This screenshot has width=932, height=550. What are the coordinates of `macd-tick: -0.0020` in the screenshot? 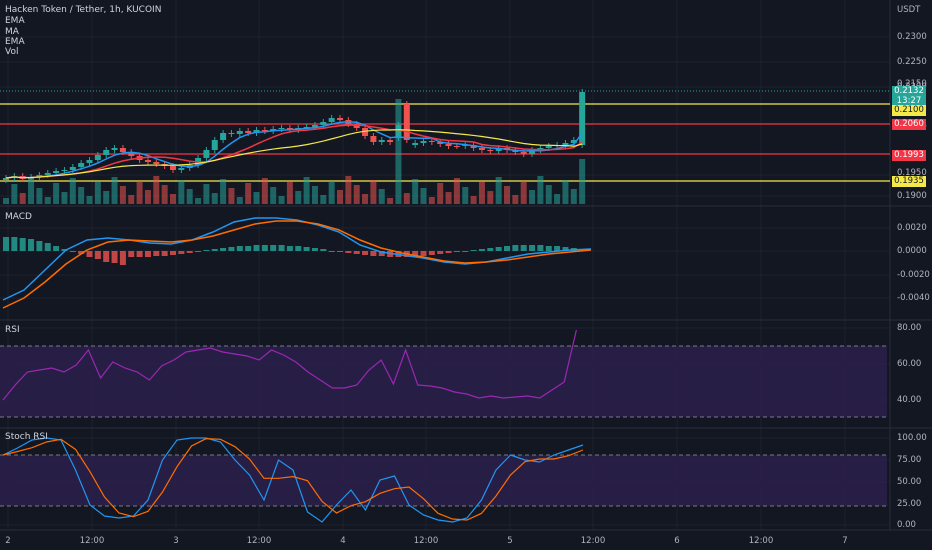 It's located at (913, 275).